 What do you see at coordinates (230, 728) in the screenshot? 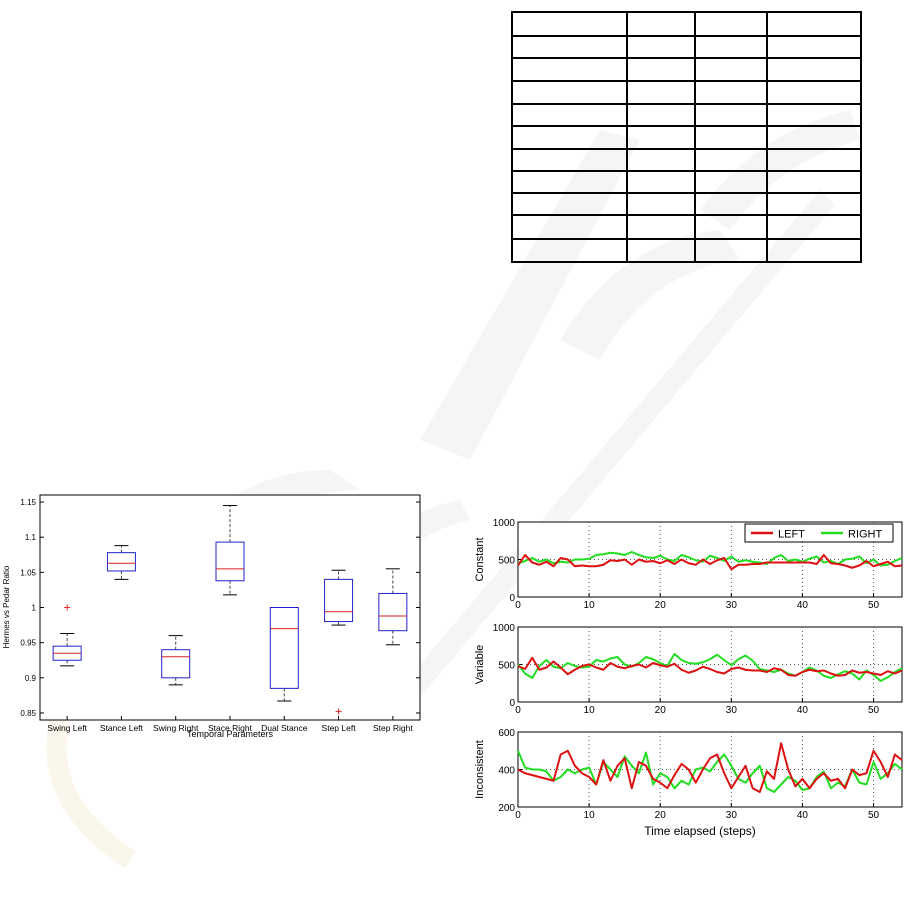
I see `x-tick-label: Stace Right` at bounding box center [230, 728].